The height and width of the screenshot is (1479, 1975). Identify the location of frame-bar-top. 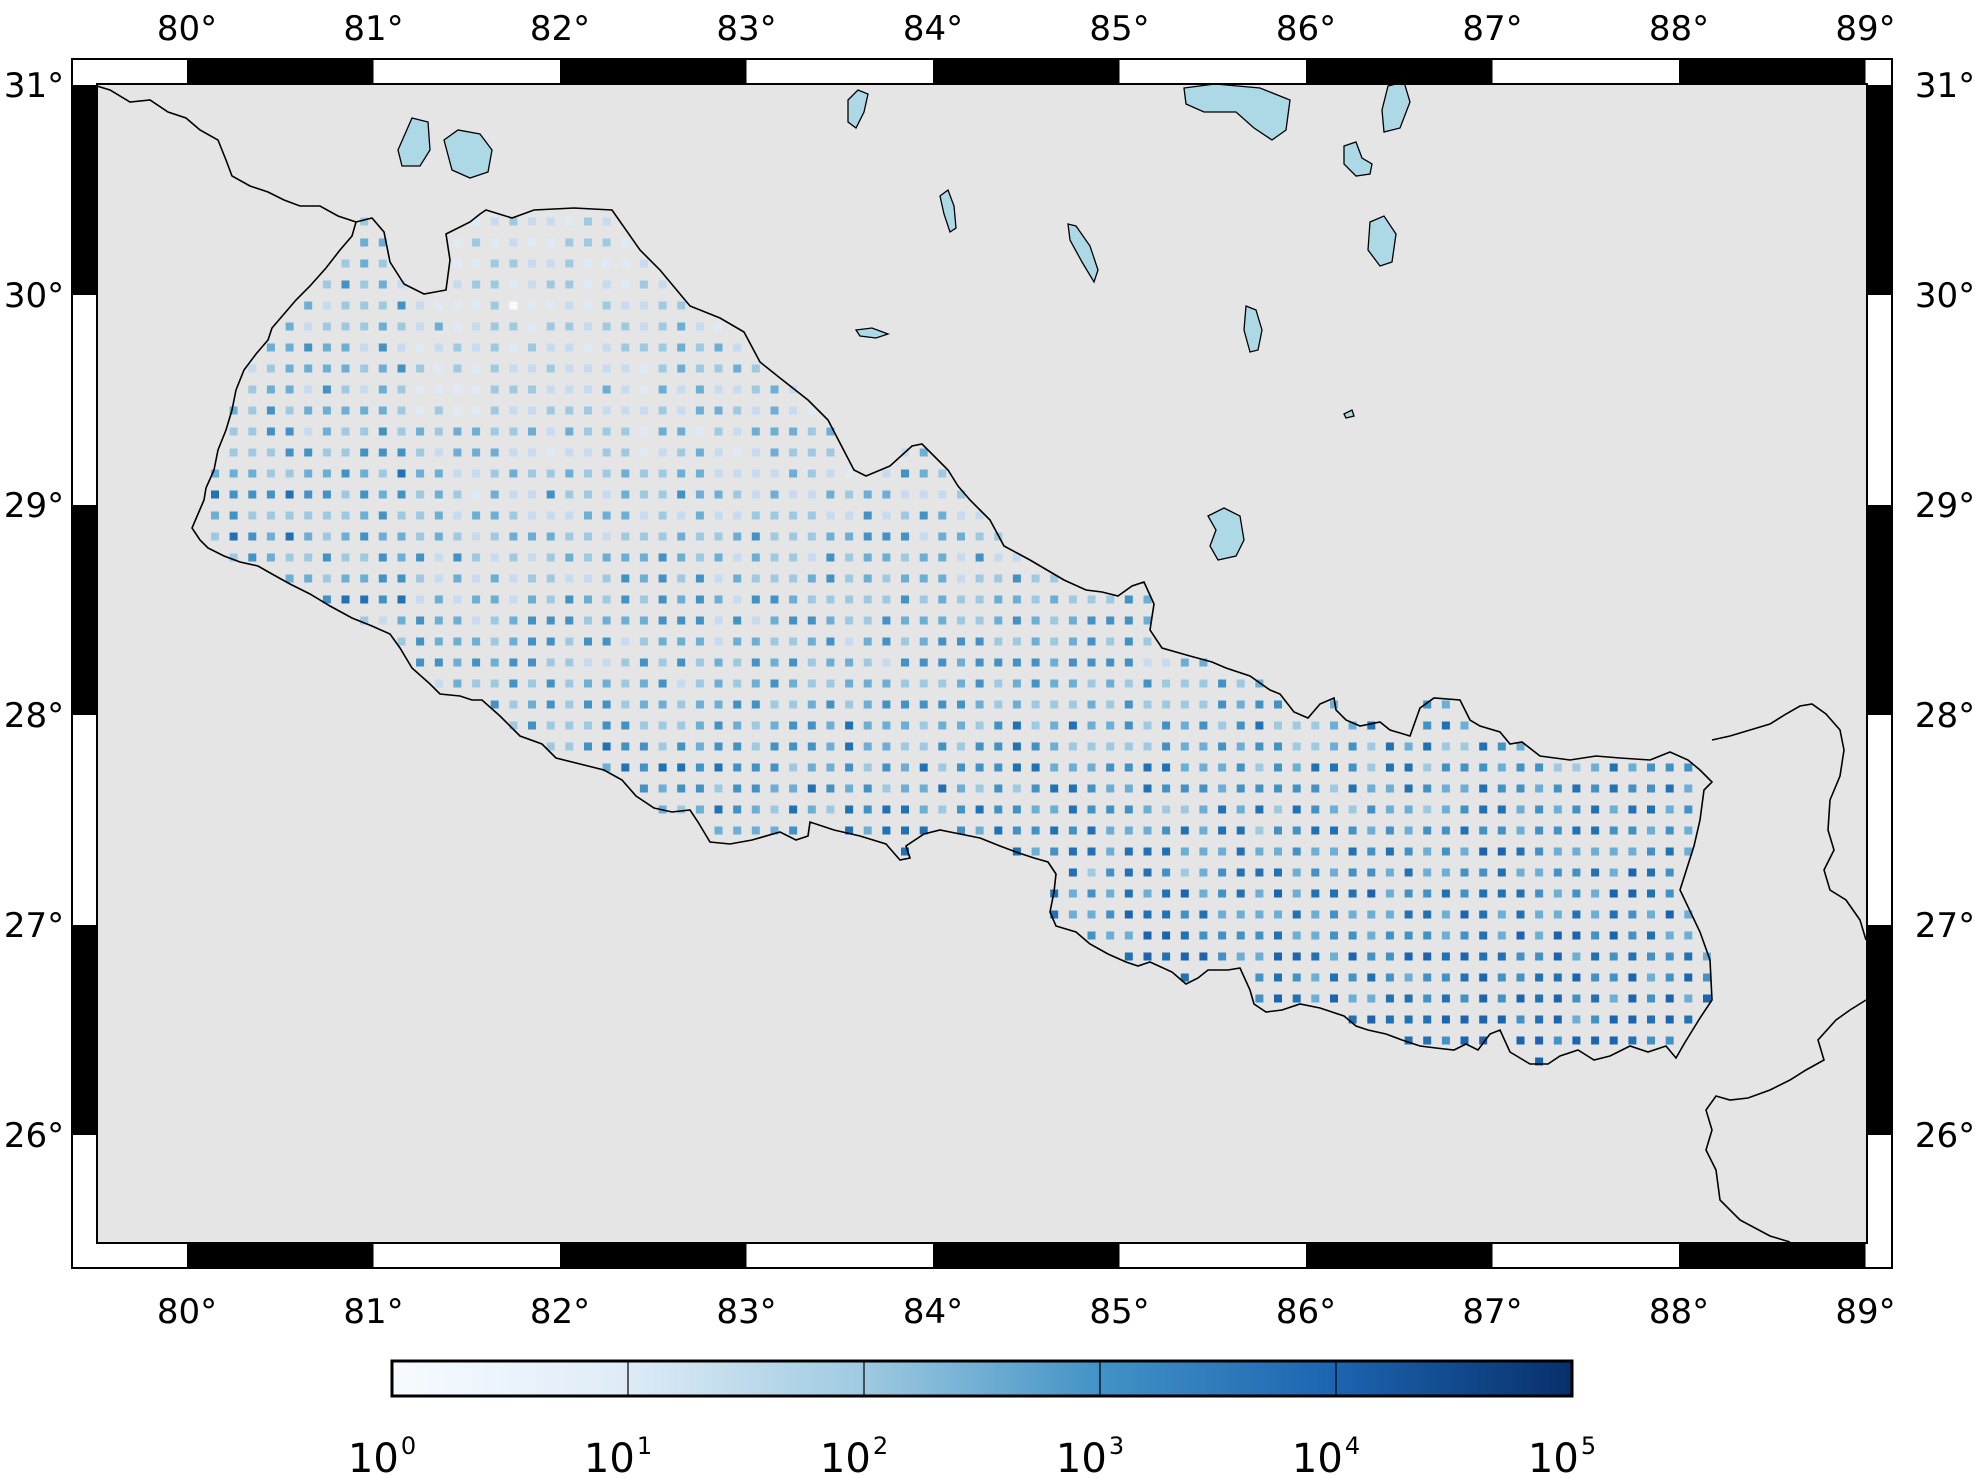
(1585, 72).